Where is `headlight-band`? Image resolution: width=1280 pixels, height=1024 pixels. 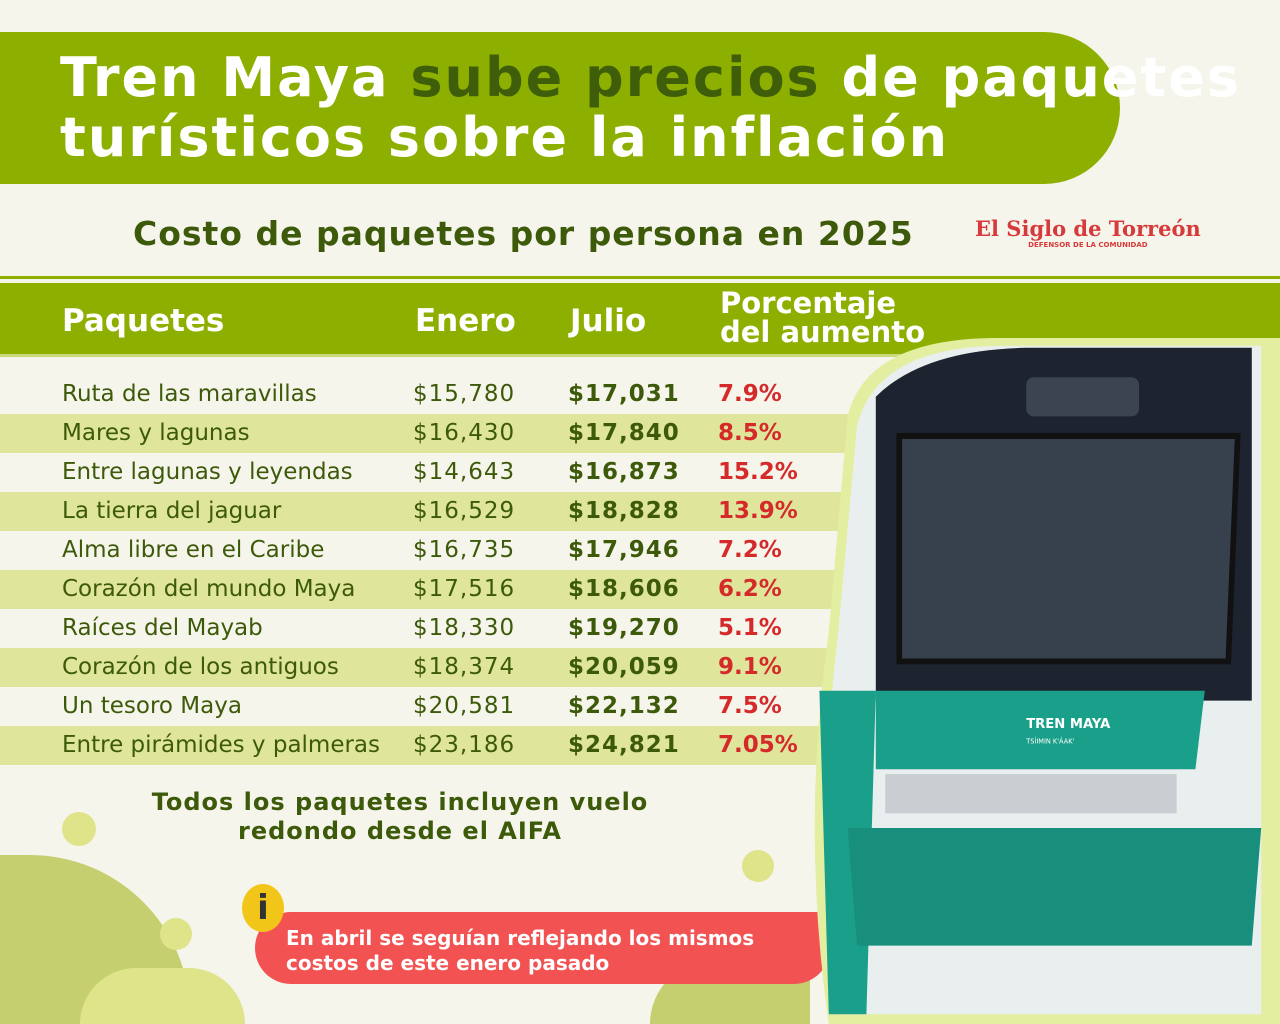 headlight-band is located at coordinates (1031, 794).